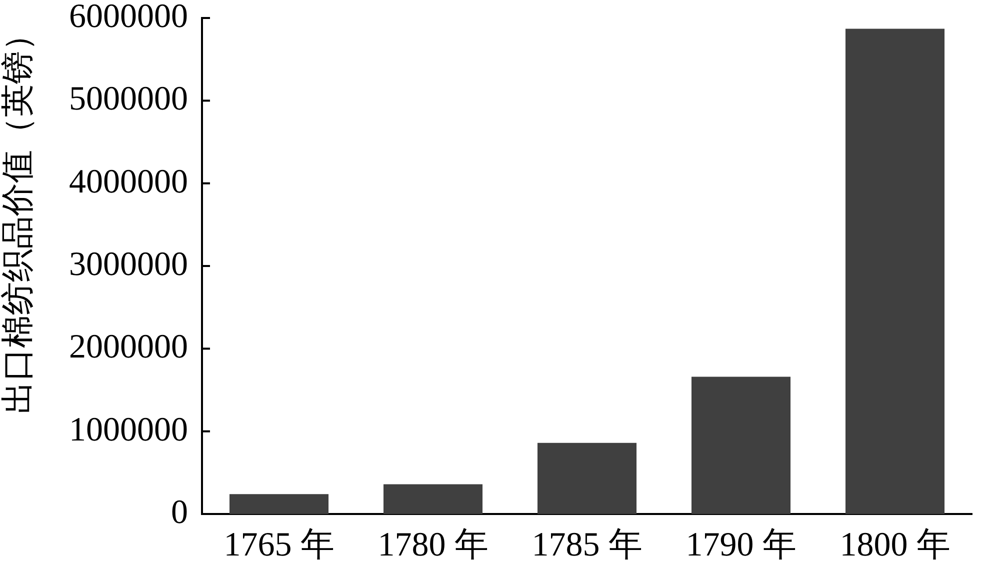  What do you see at coordinates (18, 216) in the screenshot?
I see `y-axis-title: 出口棉纺织品价值（英镑）` at bounding box center [18, 216].